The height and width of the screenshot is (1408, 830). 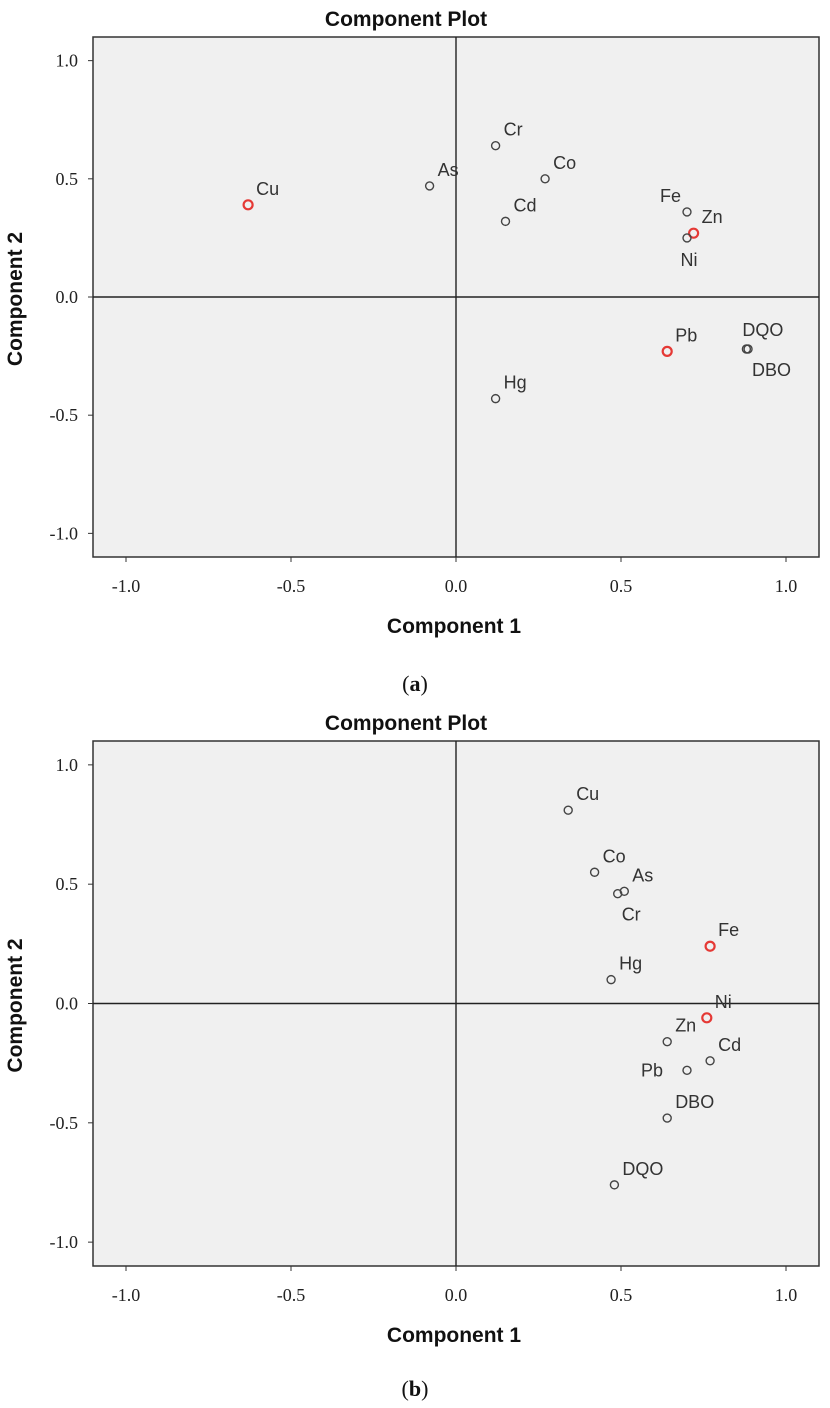 I want to click on data-point-as, so click(x=429, y=186).